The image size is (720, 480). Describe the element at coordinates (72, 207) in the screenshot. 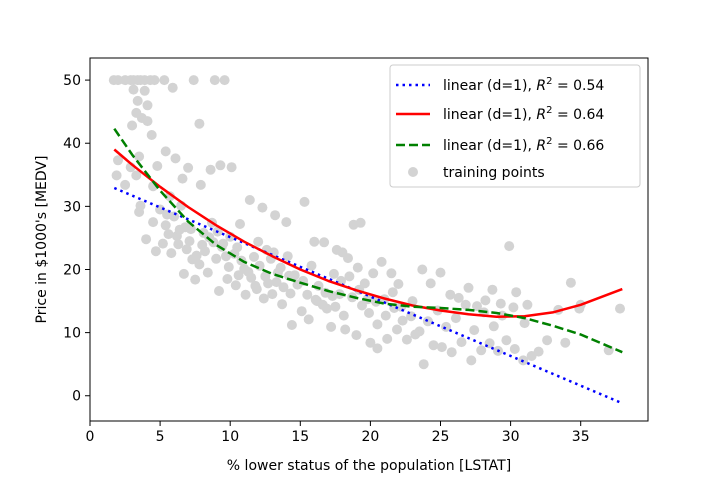

I see `y-tick-label: 30` at that location.